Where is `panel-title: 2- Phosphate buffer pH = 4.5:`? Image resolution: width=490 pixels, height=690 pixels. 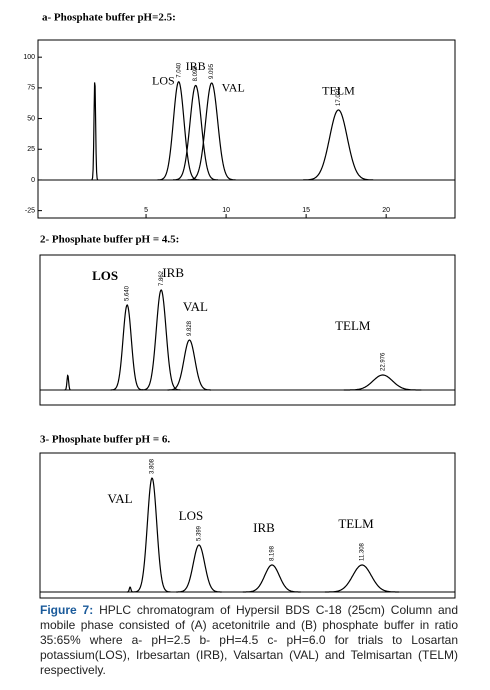 panel-title: 2- Phosphate buffer pH = 4.5: is located at coordinates (109, 240).